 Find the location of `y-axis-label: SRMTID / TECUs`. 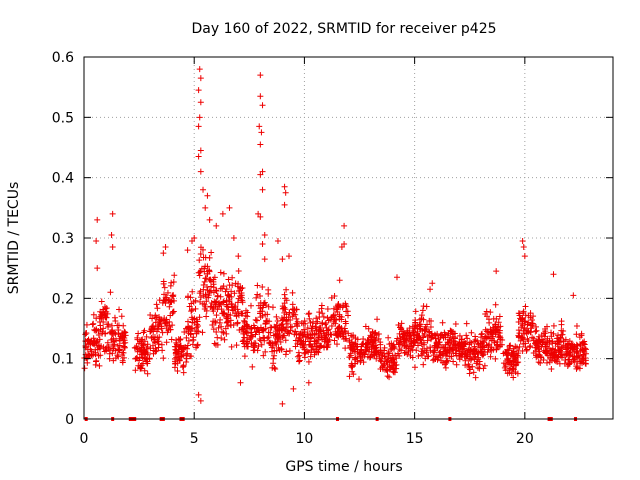

y-axis-label: SRMTID / TECUs is located at coordinates (14, 238).